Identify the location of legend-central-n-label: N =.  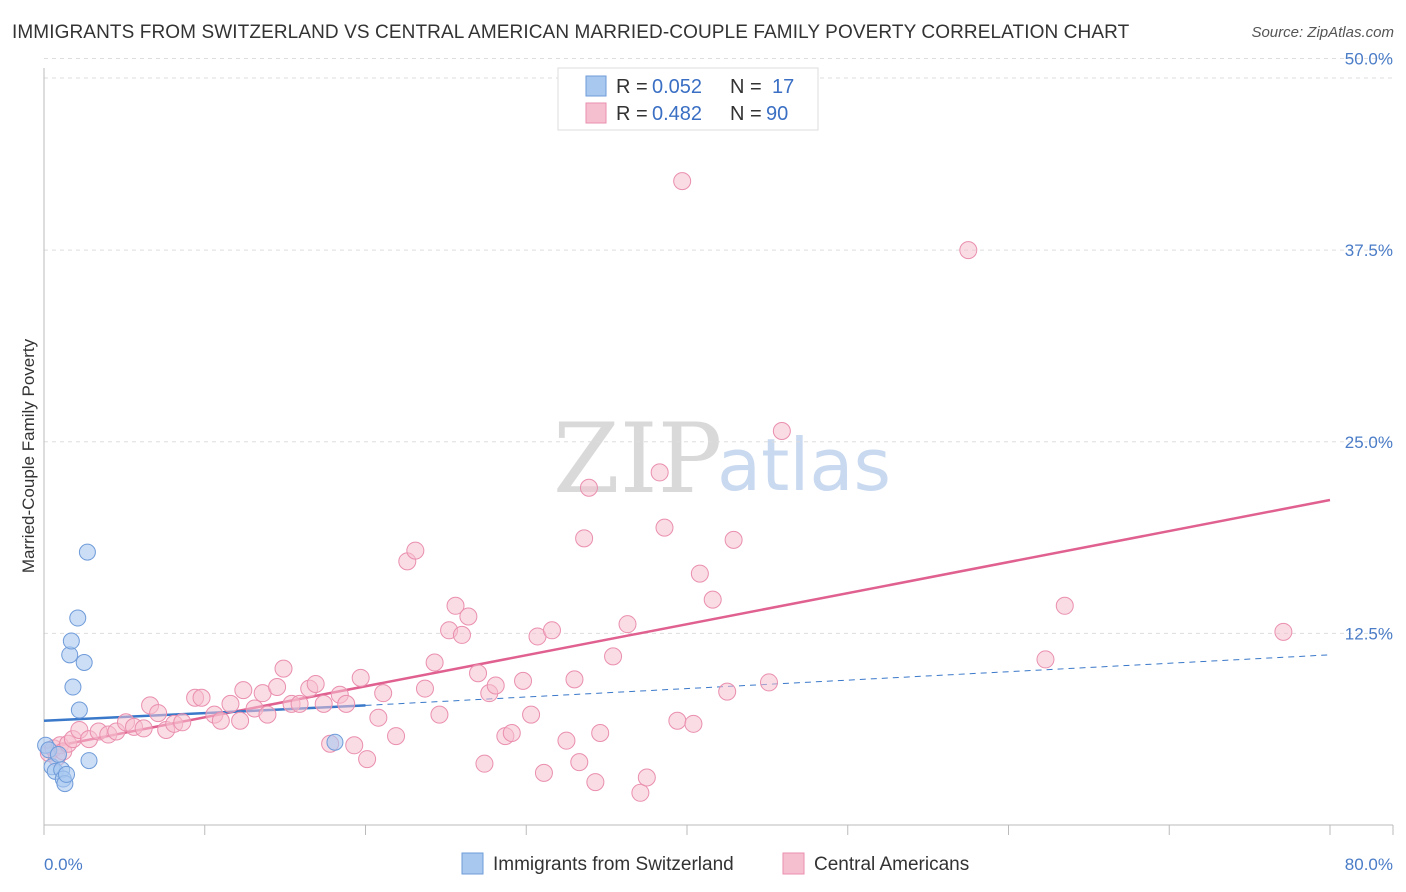
(746, 114).